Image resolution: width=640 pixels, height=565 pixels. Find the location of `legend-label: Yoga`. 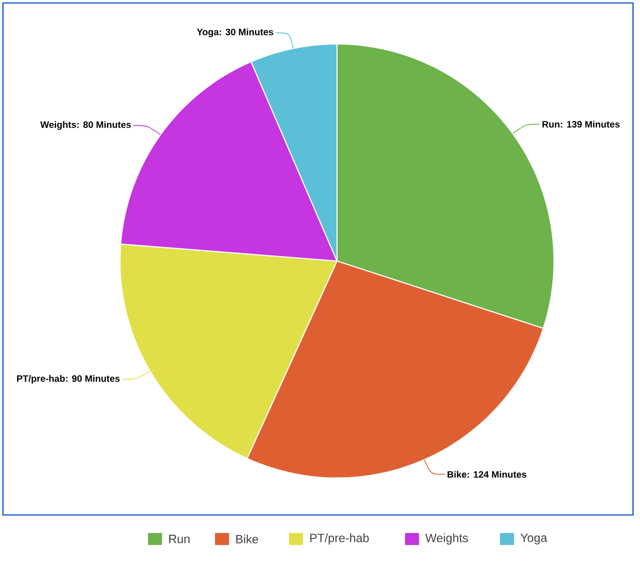

legend-label: Yoga is located at coordinates (534, 539).